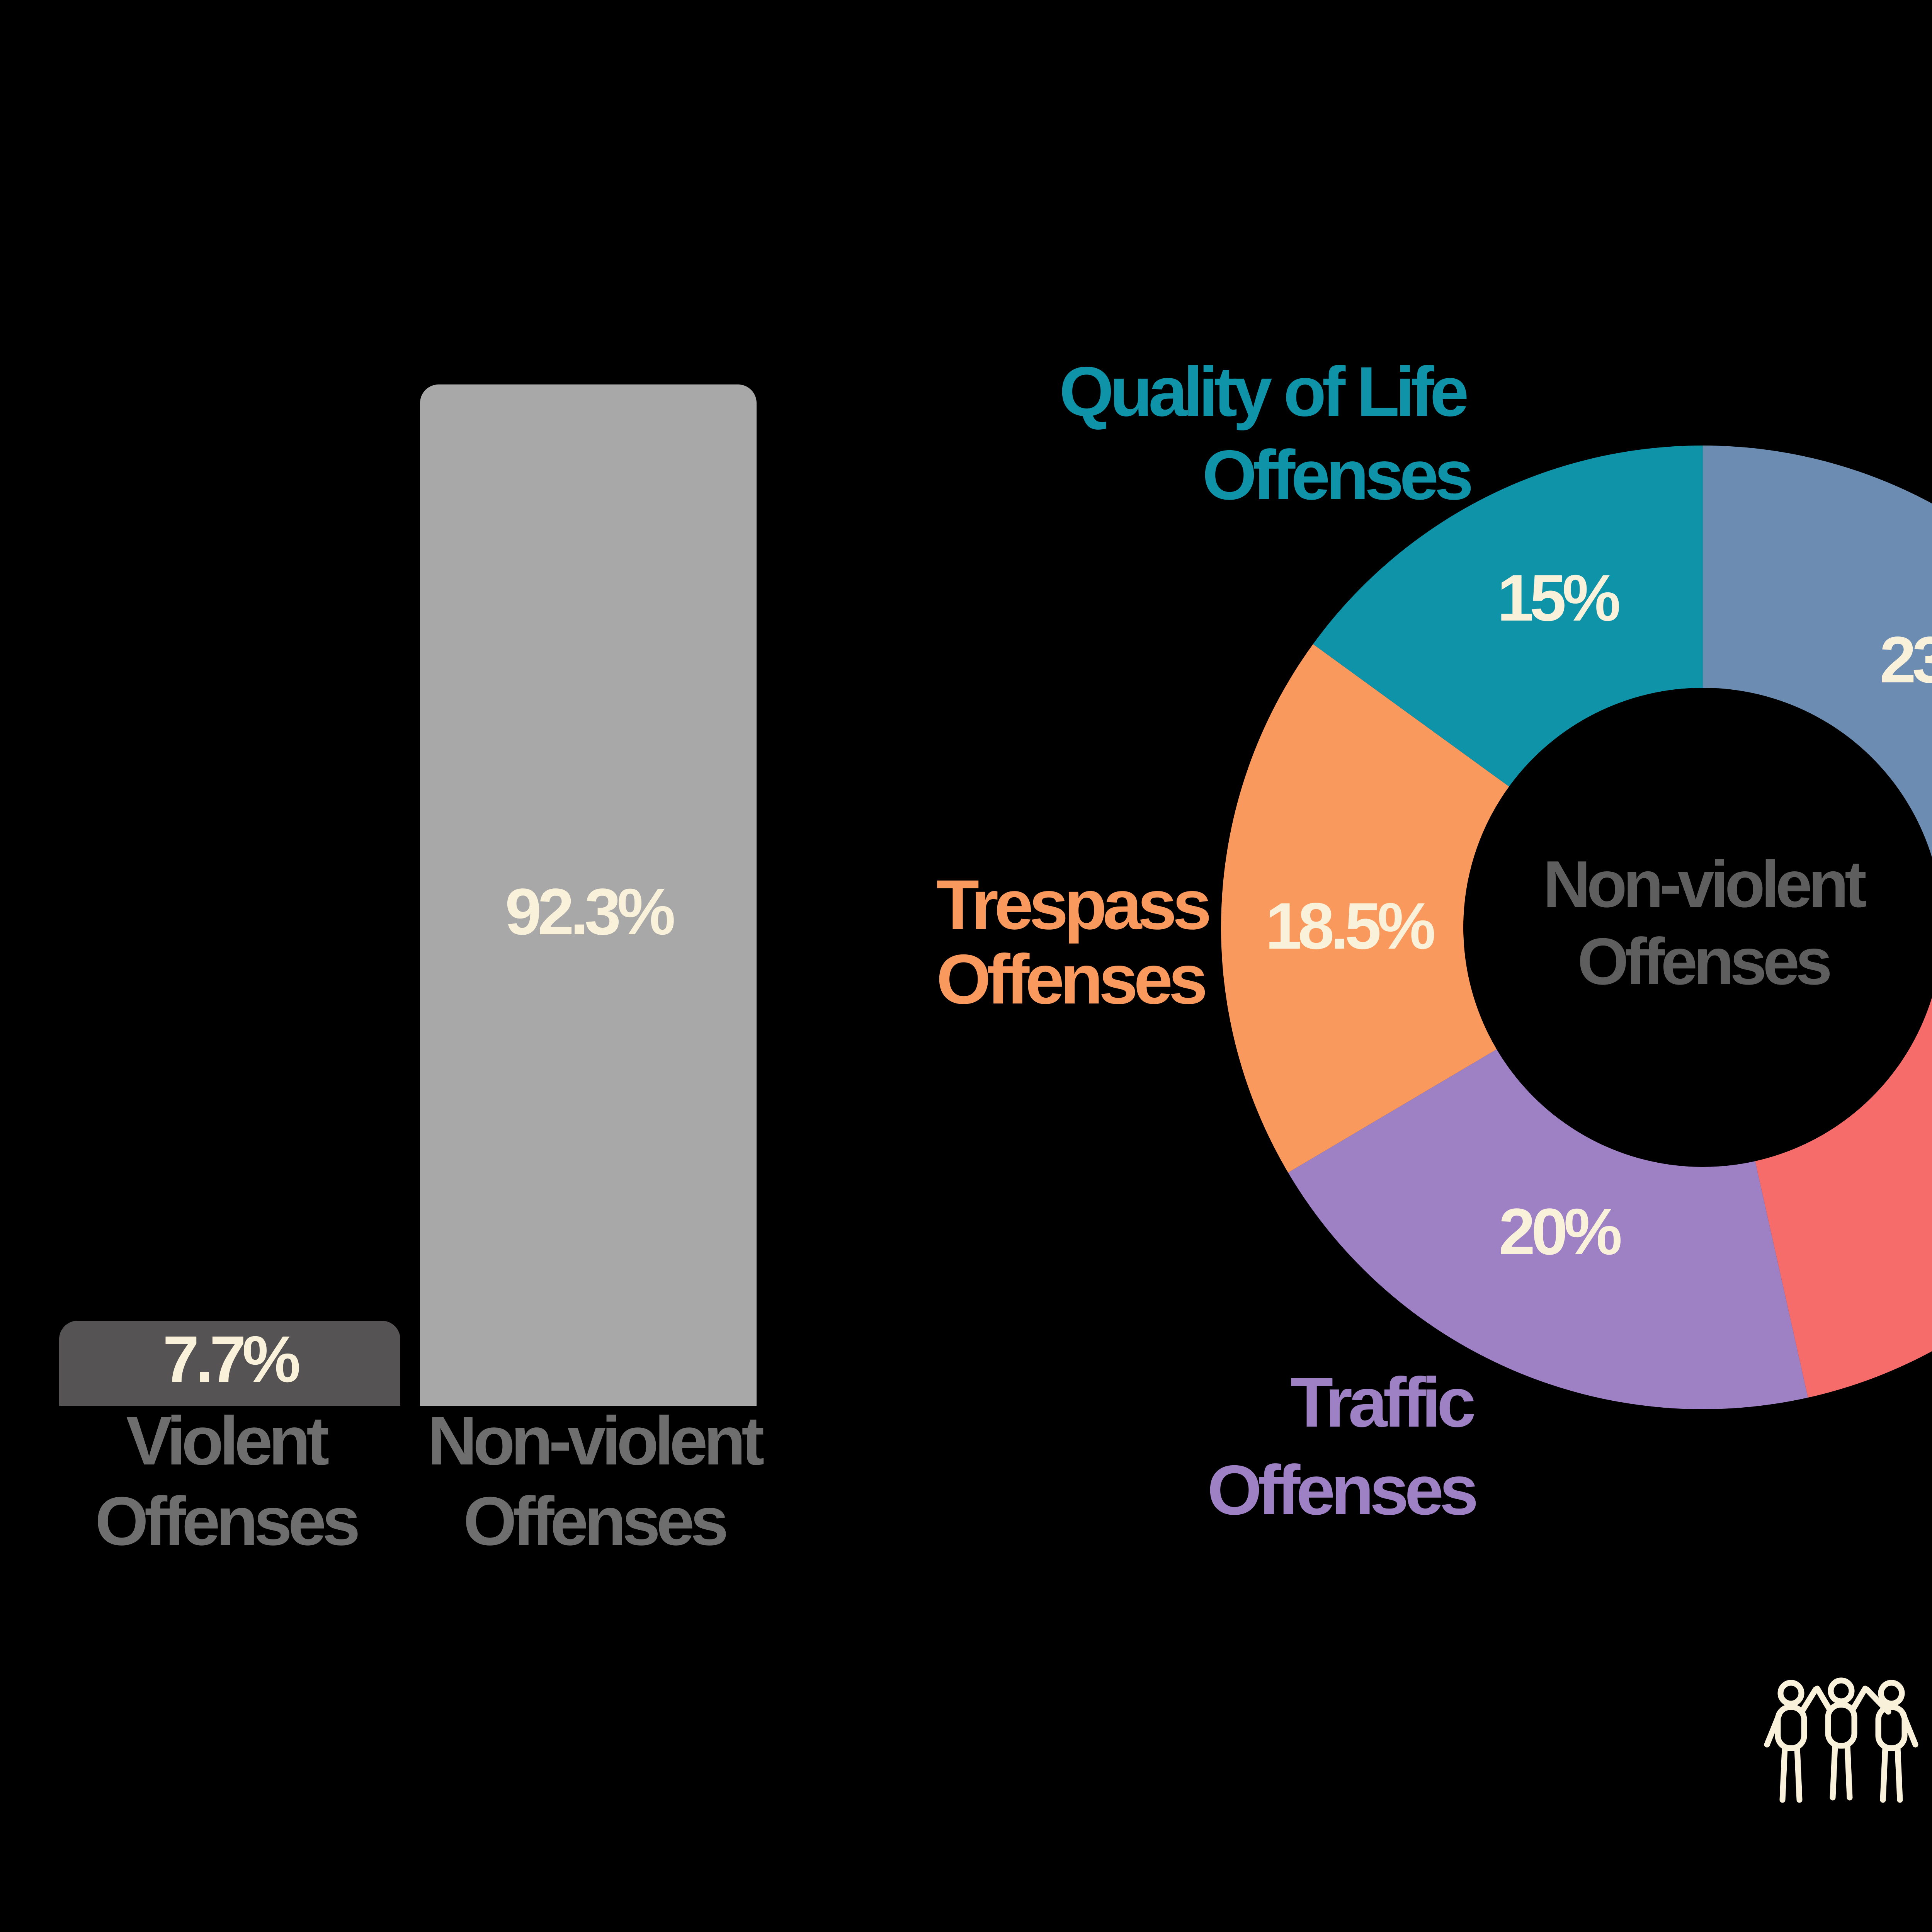  Describe the element at coordinates (1704, 962) in the screenshot. I see `donut-center-label: Offenses` at that location.